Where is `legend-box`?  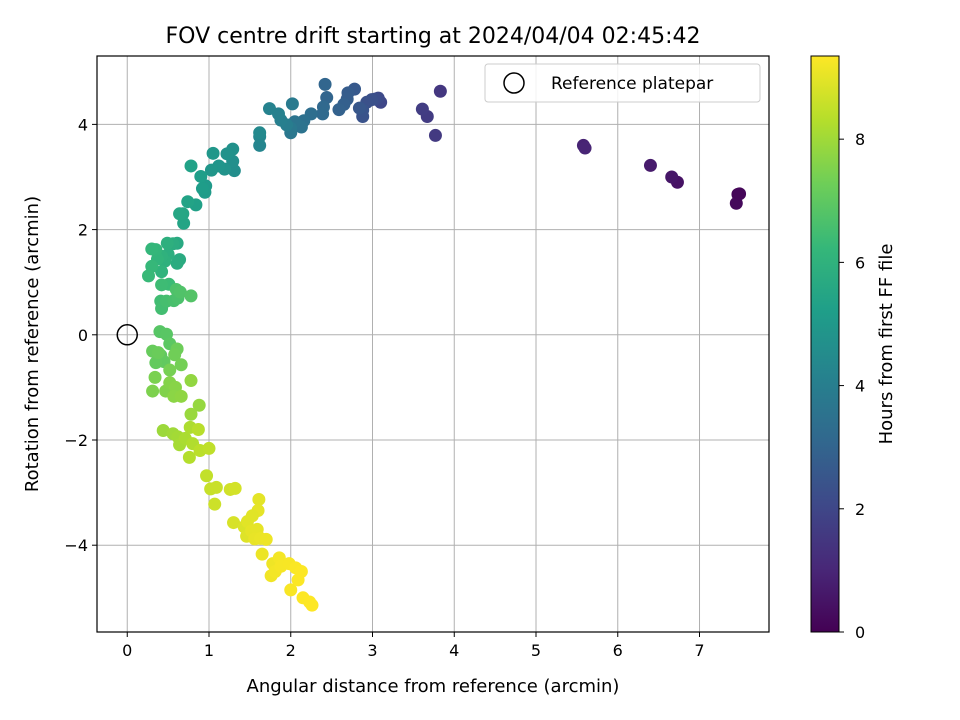
legend-box is located at coordinates (622, 83).